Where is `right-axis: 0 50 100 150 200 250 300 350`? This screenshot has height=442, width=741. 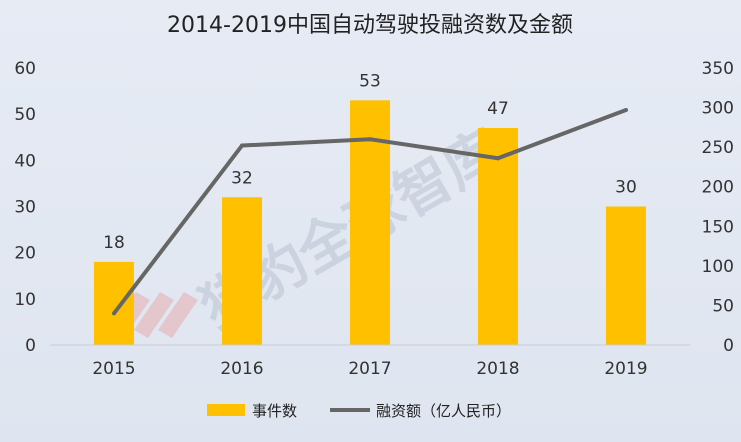
right-axis: 0 50 100 150 200 250 300 350 is located at coordinates (718, 207).